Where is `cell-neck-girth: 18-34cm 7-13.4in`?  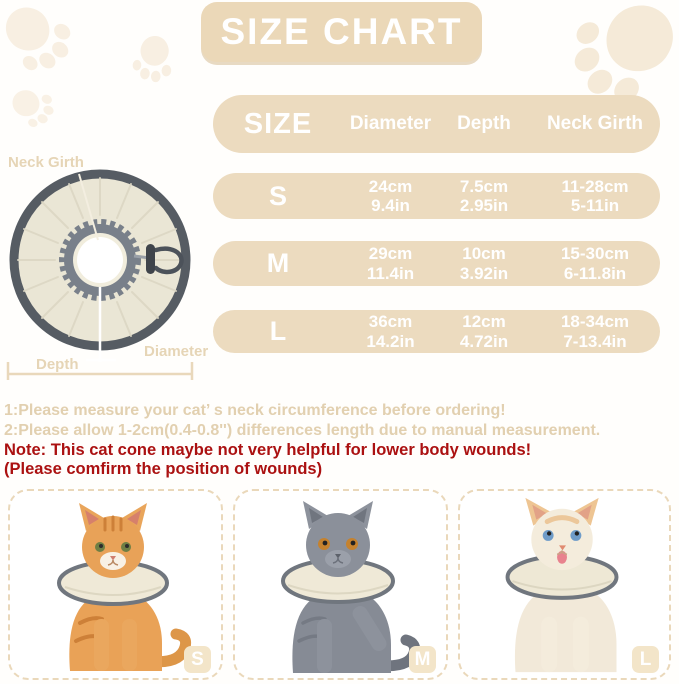
cell-neck-girth: 18-34cm 7-13.4in is located at coordinates (595, 331).